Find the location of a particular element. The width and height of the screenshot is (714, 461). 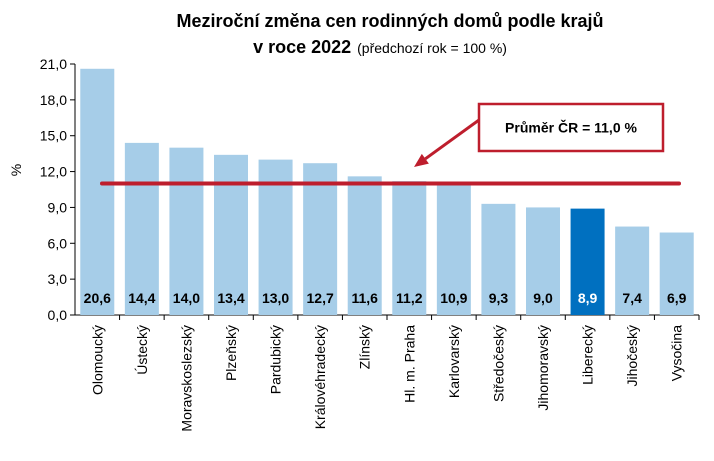

x-tick-label: Liberecký is located at coordinates (588, 355).